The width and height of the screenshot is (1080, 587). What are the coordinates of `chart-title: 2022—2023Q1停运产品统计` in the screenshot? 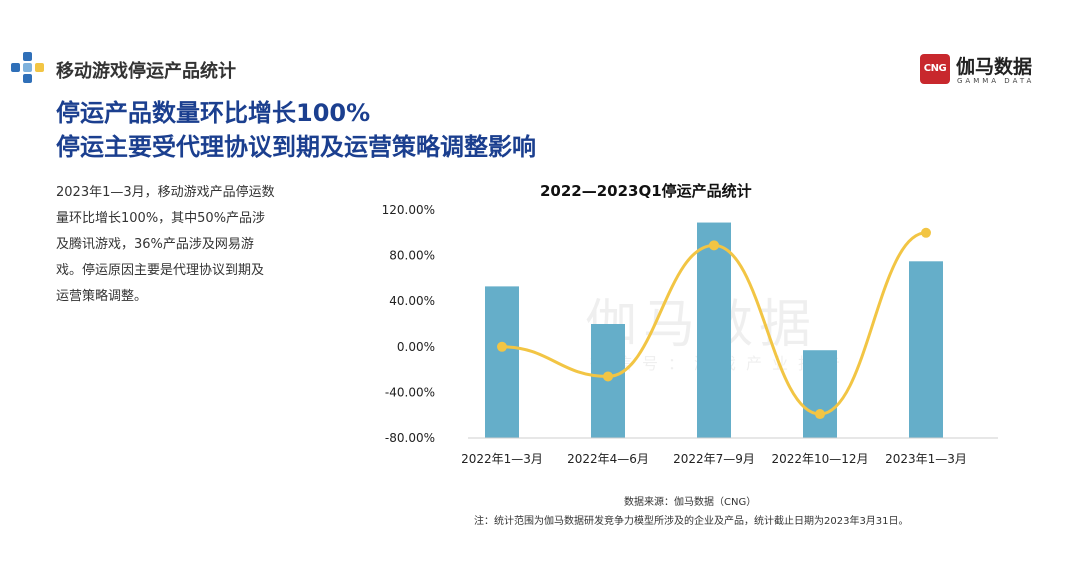 It's located at (646, 191).